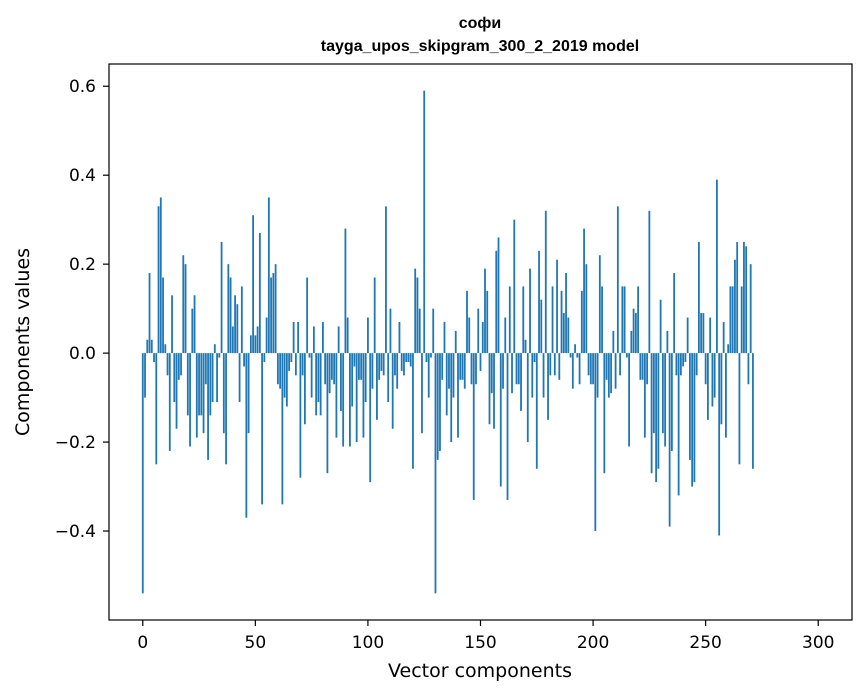  I want to click on x-tick-label-300: 300, so click(818, 643).